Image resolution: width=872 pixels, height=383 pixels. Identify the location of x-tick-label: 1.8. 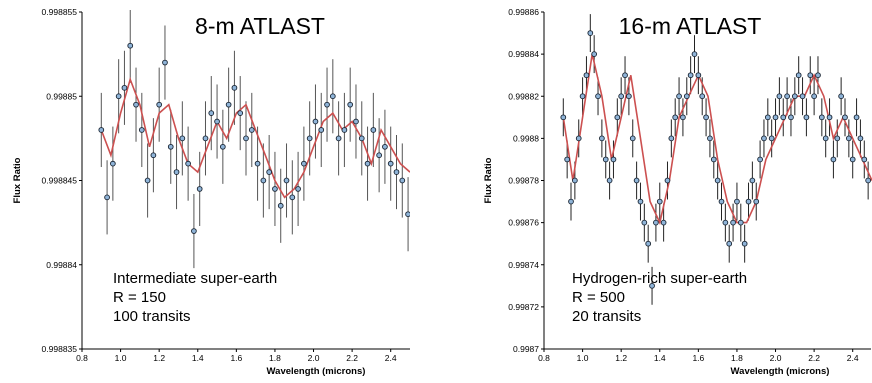
(275, 358).